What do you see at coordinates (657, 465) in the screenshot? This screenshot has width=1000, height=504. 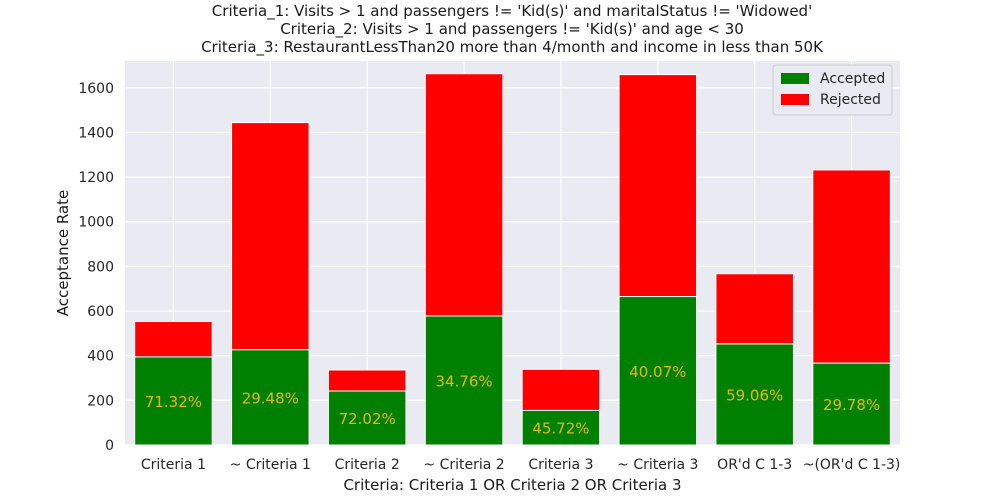 I see `x-tick-label: ~ Criteria 3` at bounding box center [657, 465].